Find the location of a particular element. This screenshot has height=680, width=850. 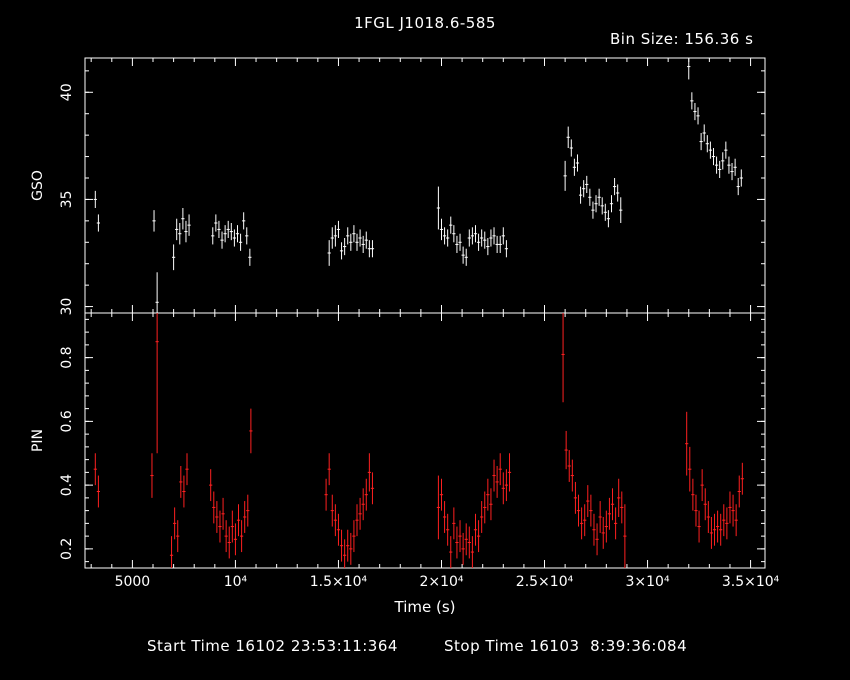

pin-ytick-label: 0.6 is located at coordinates (67, 421).